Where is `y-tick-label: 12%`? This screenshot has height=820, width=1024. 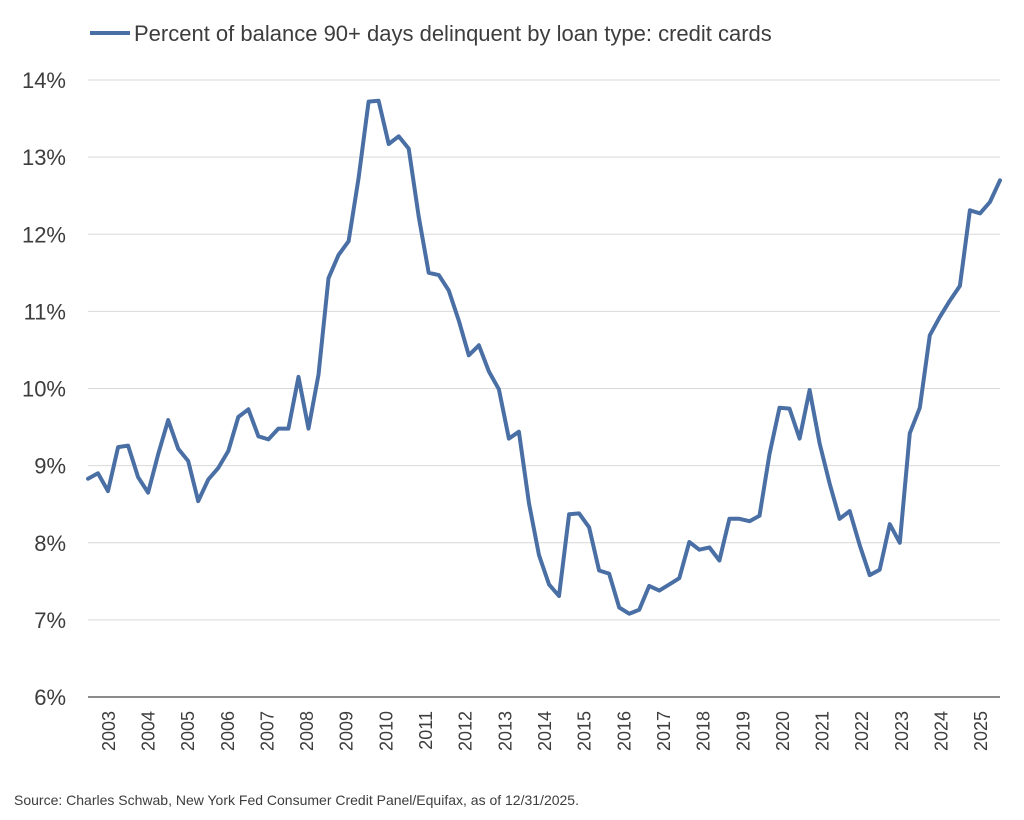
y-tick-label: 12% is located at coordinates (44, 234).